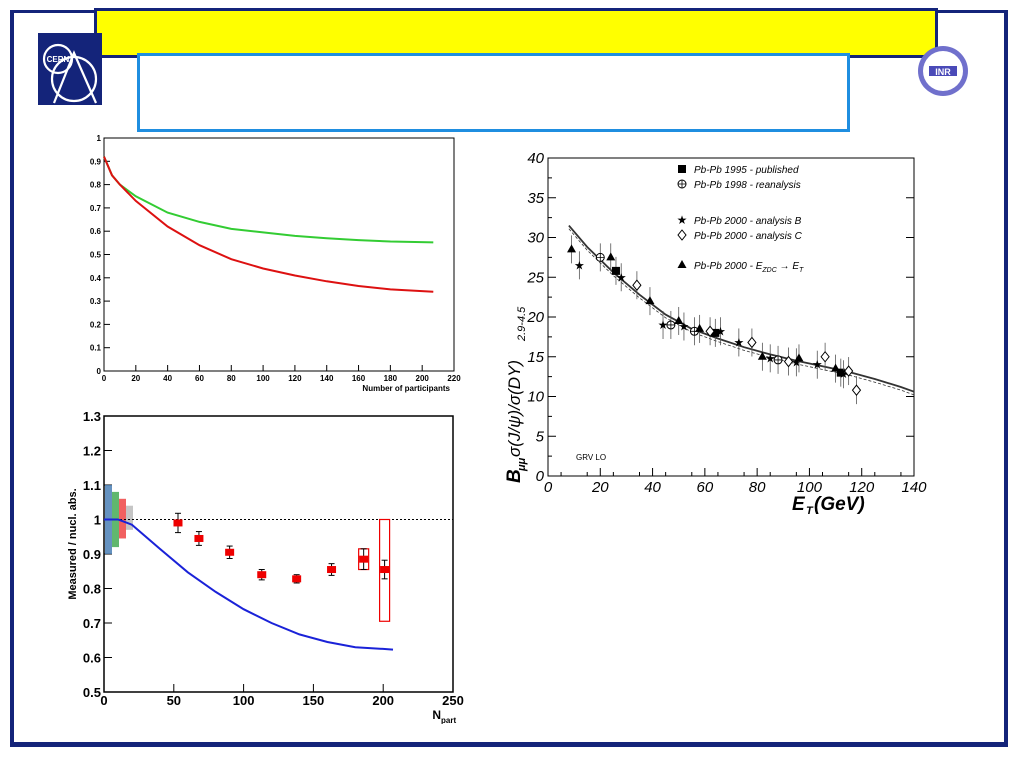 The image size is (1022, 759). I want to click on grv-lo-annotation: GRV LO, so click(591, 457).